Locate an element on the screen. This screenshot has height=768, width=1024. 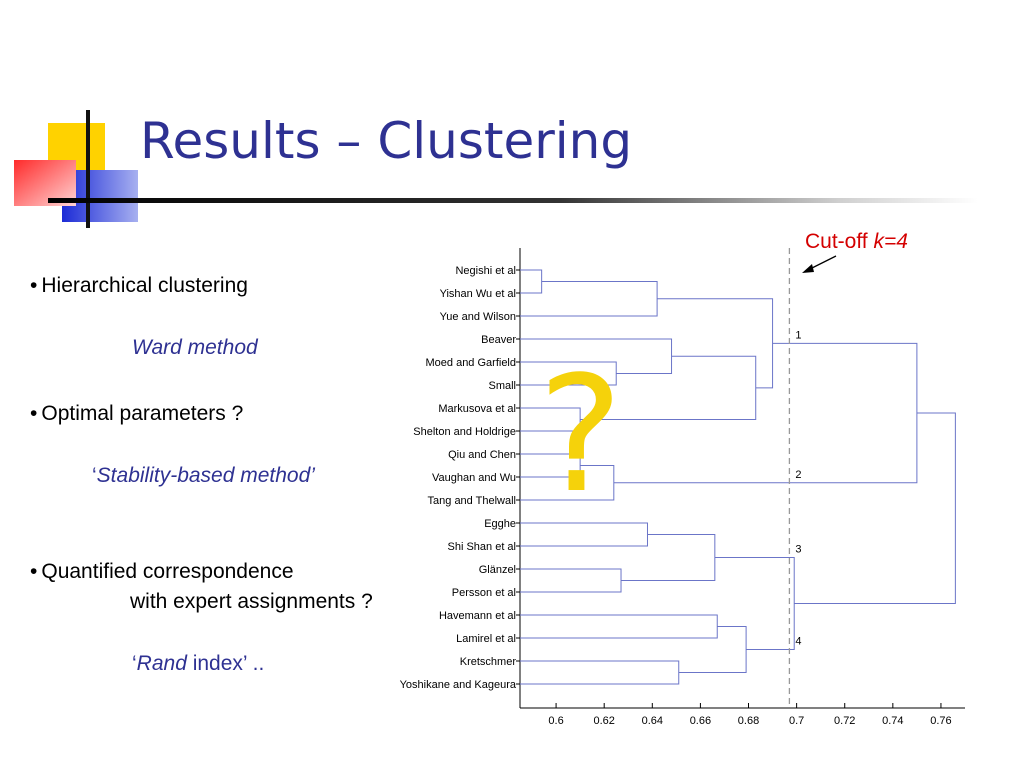
leaf-label: Shi Shan et al is located at coordinates (482, 547).